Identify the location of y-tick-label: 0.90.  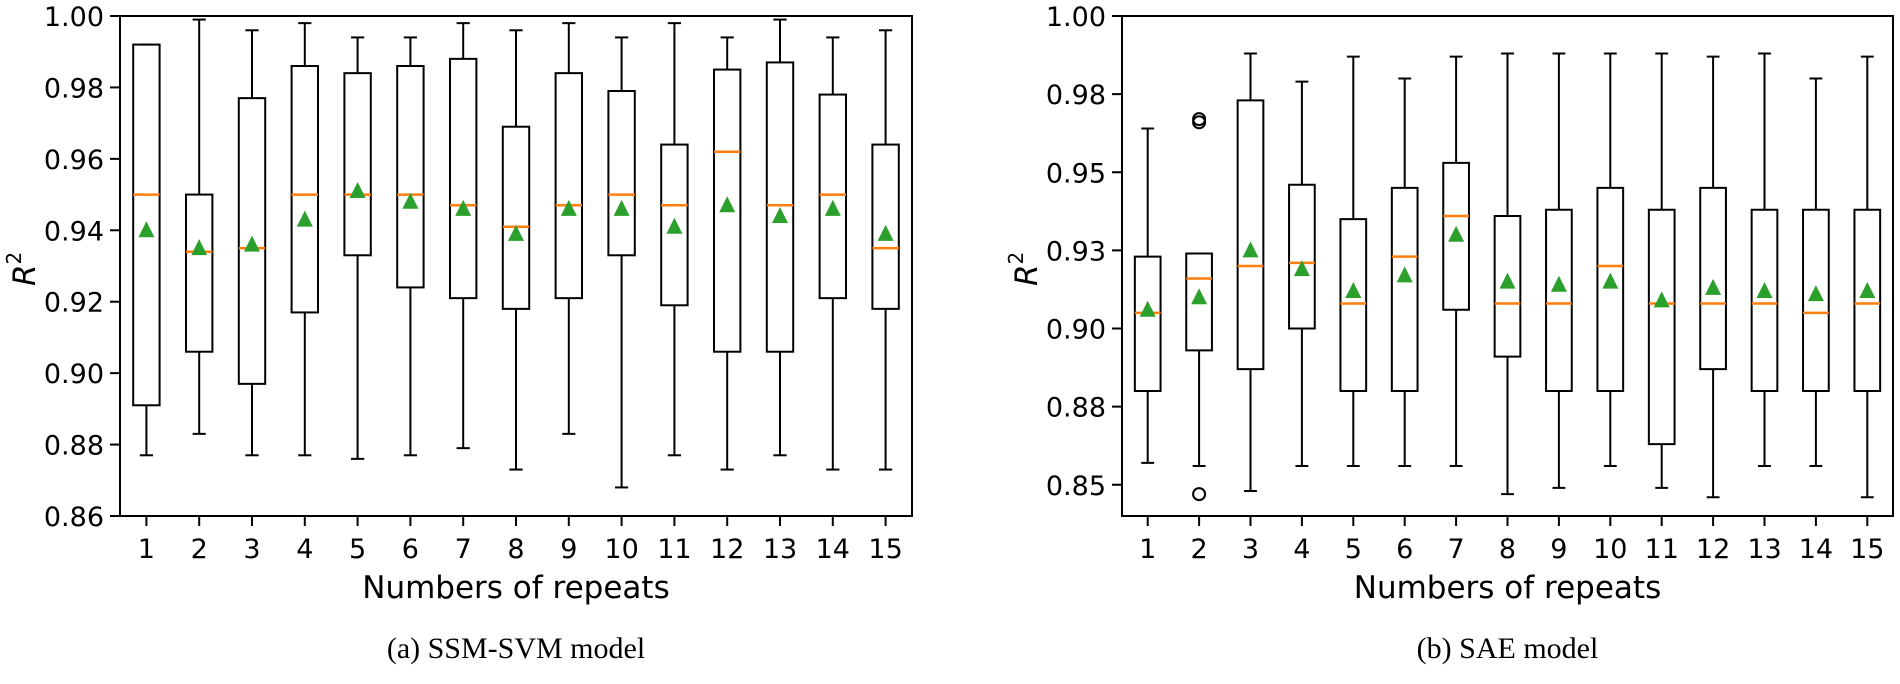
(74, 374).